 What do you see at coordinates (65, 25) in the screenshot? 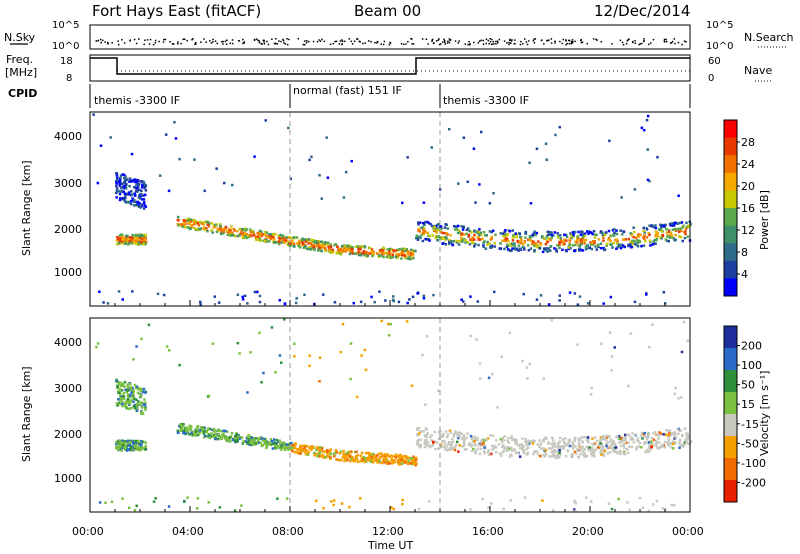
I see `nsky-tick-top: 10^5` at bounding box center [65, 25].